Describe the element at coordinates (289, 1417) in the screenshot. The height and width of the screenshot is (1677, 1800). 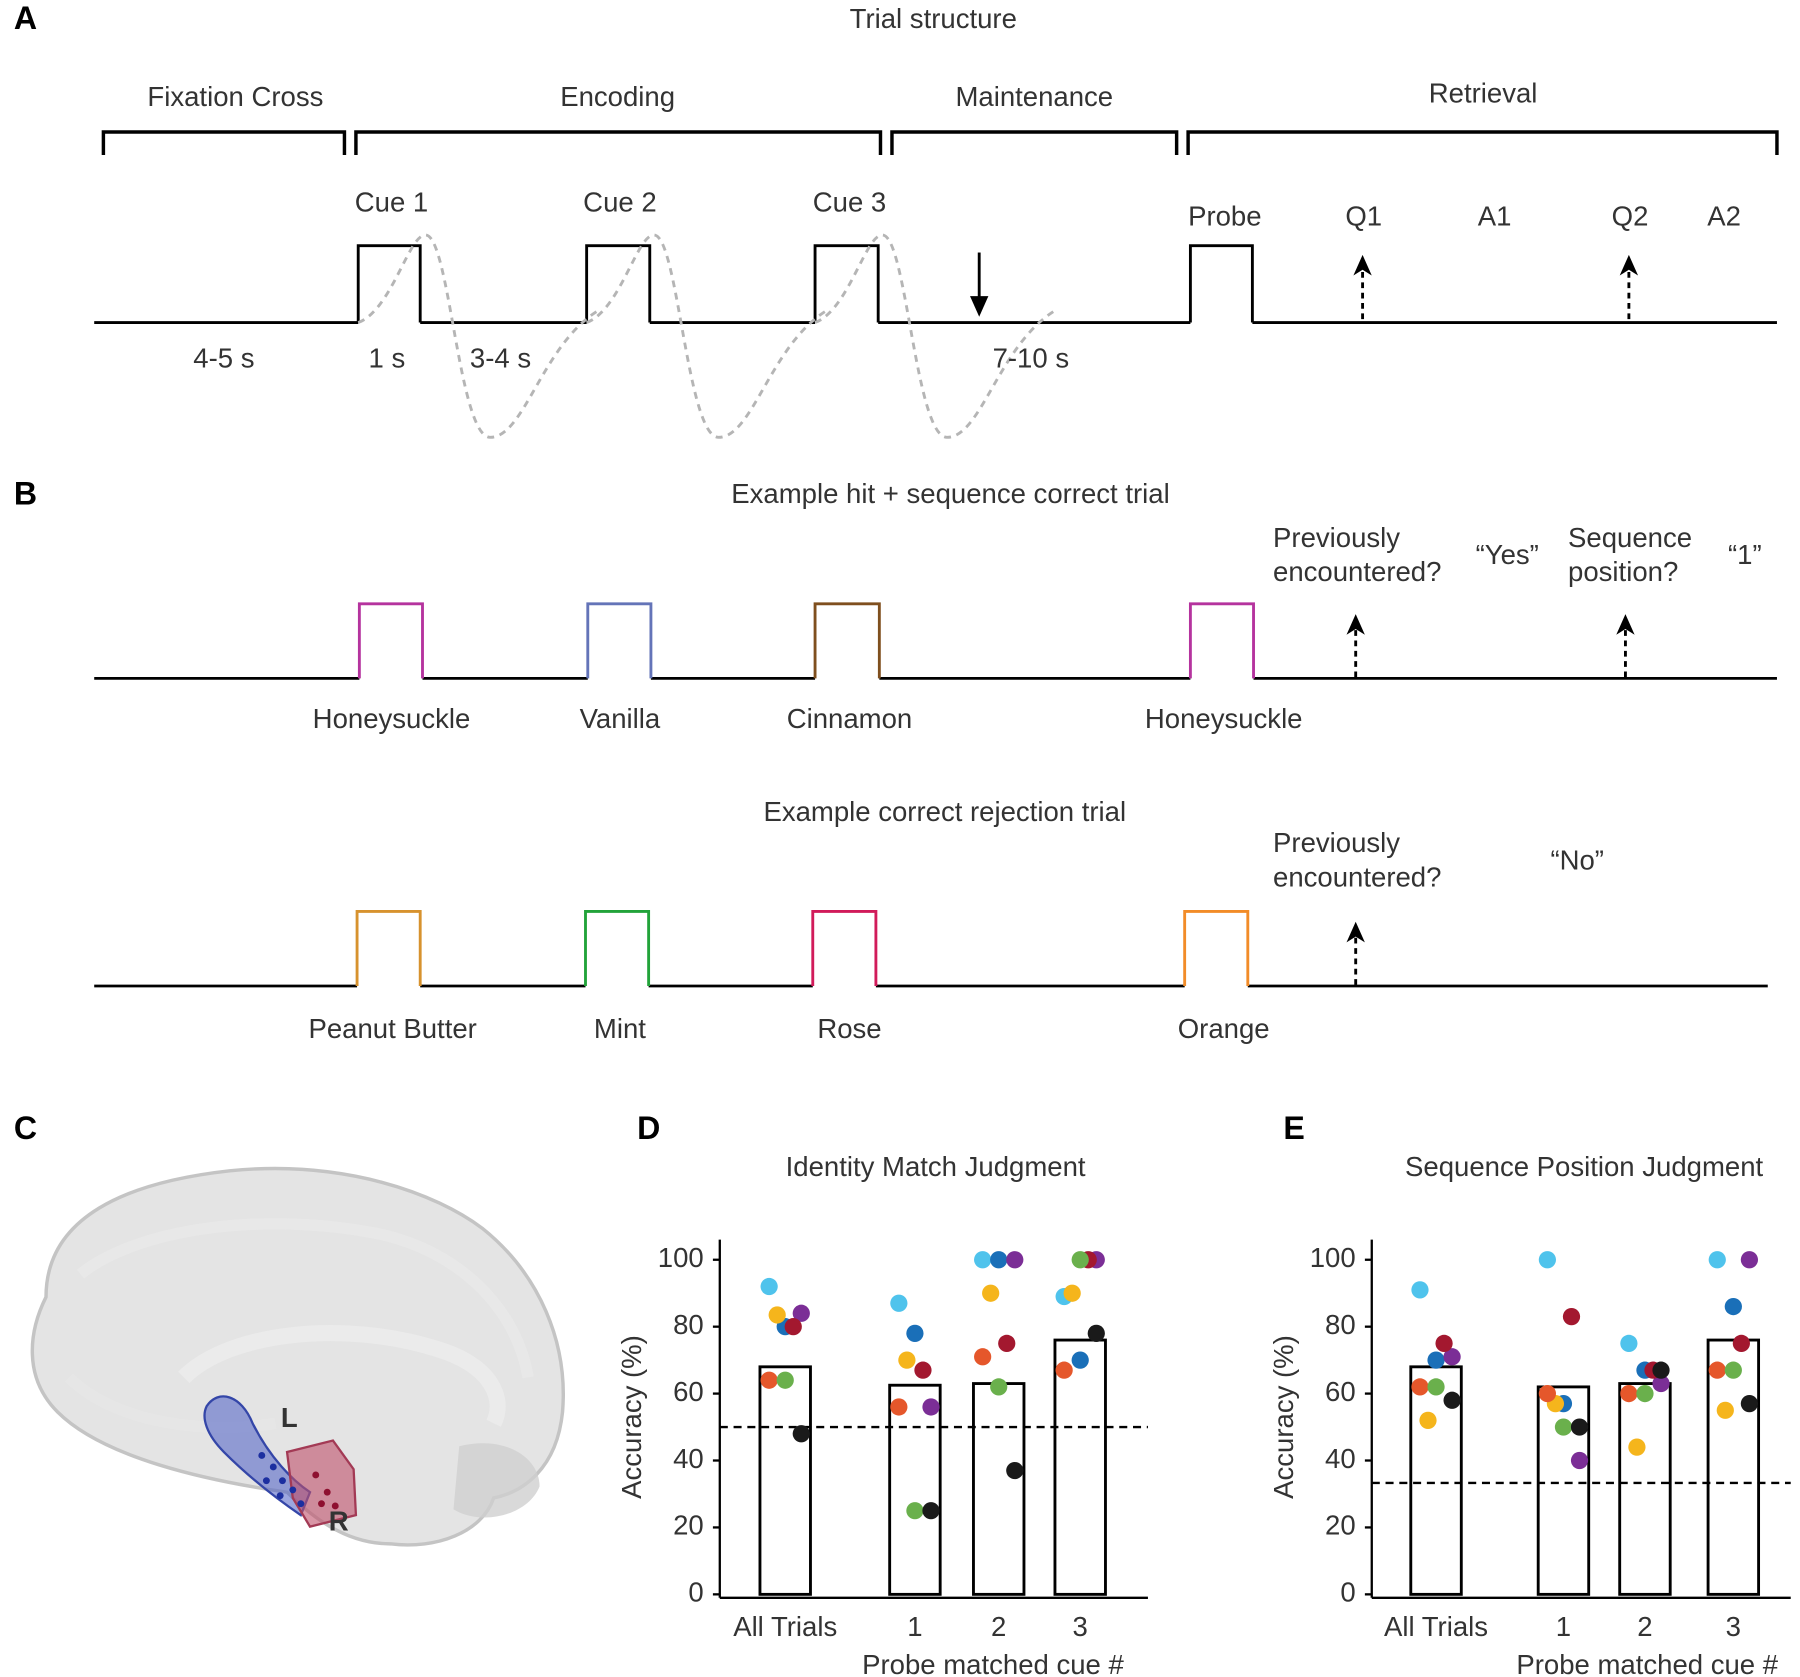
I see `hemisphere-label: L` at that location.